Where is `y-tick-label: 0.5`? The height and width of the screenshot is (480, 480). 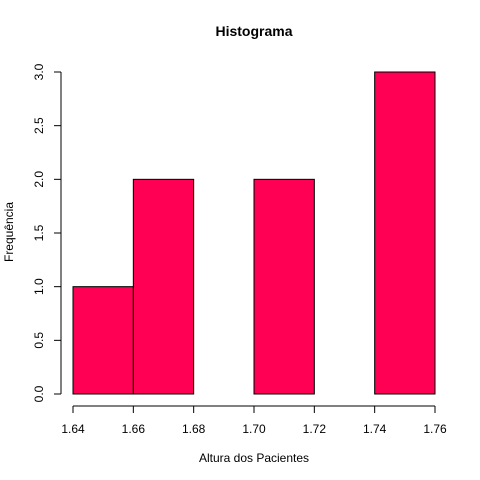
y-tick-label: 0.5 is located at coordinates (39, 340).